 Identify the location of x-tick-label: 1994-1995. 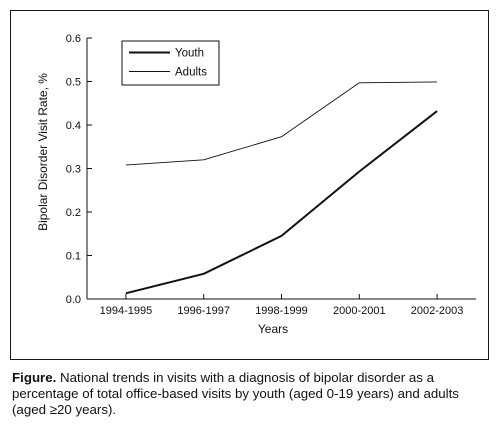
(126, 311).